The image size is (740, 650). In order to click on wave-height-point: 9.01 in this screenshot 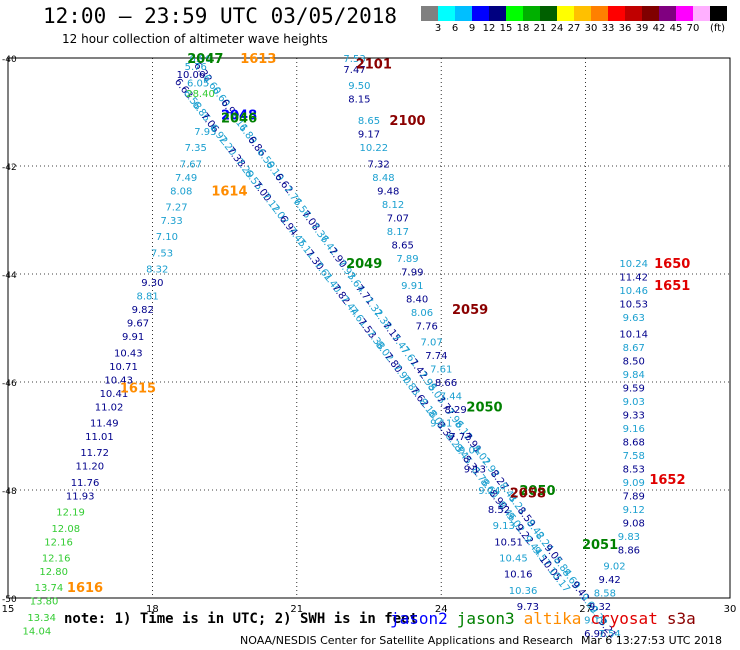, I will do `click(470, 451)`.